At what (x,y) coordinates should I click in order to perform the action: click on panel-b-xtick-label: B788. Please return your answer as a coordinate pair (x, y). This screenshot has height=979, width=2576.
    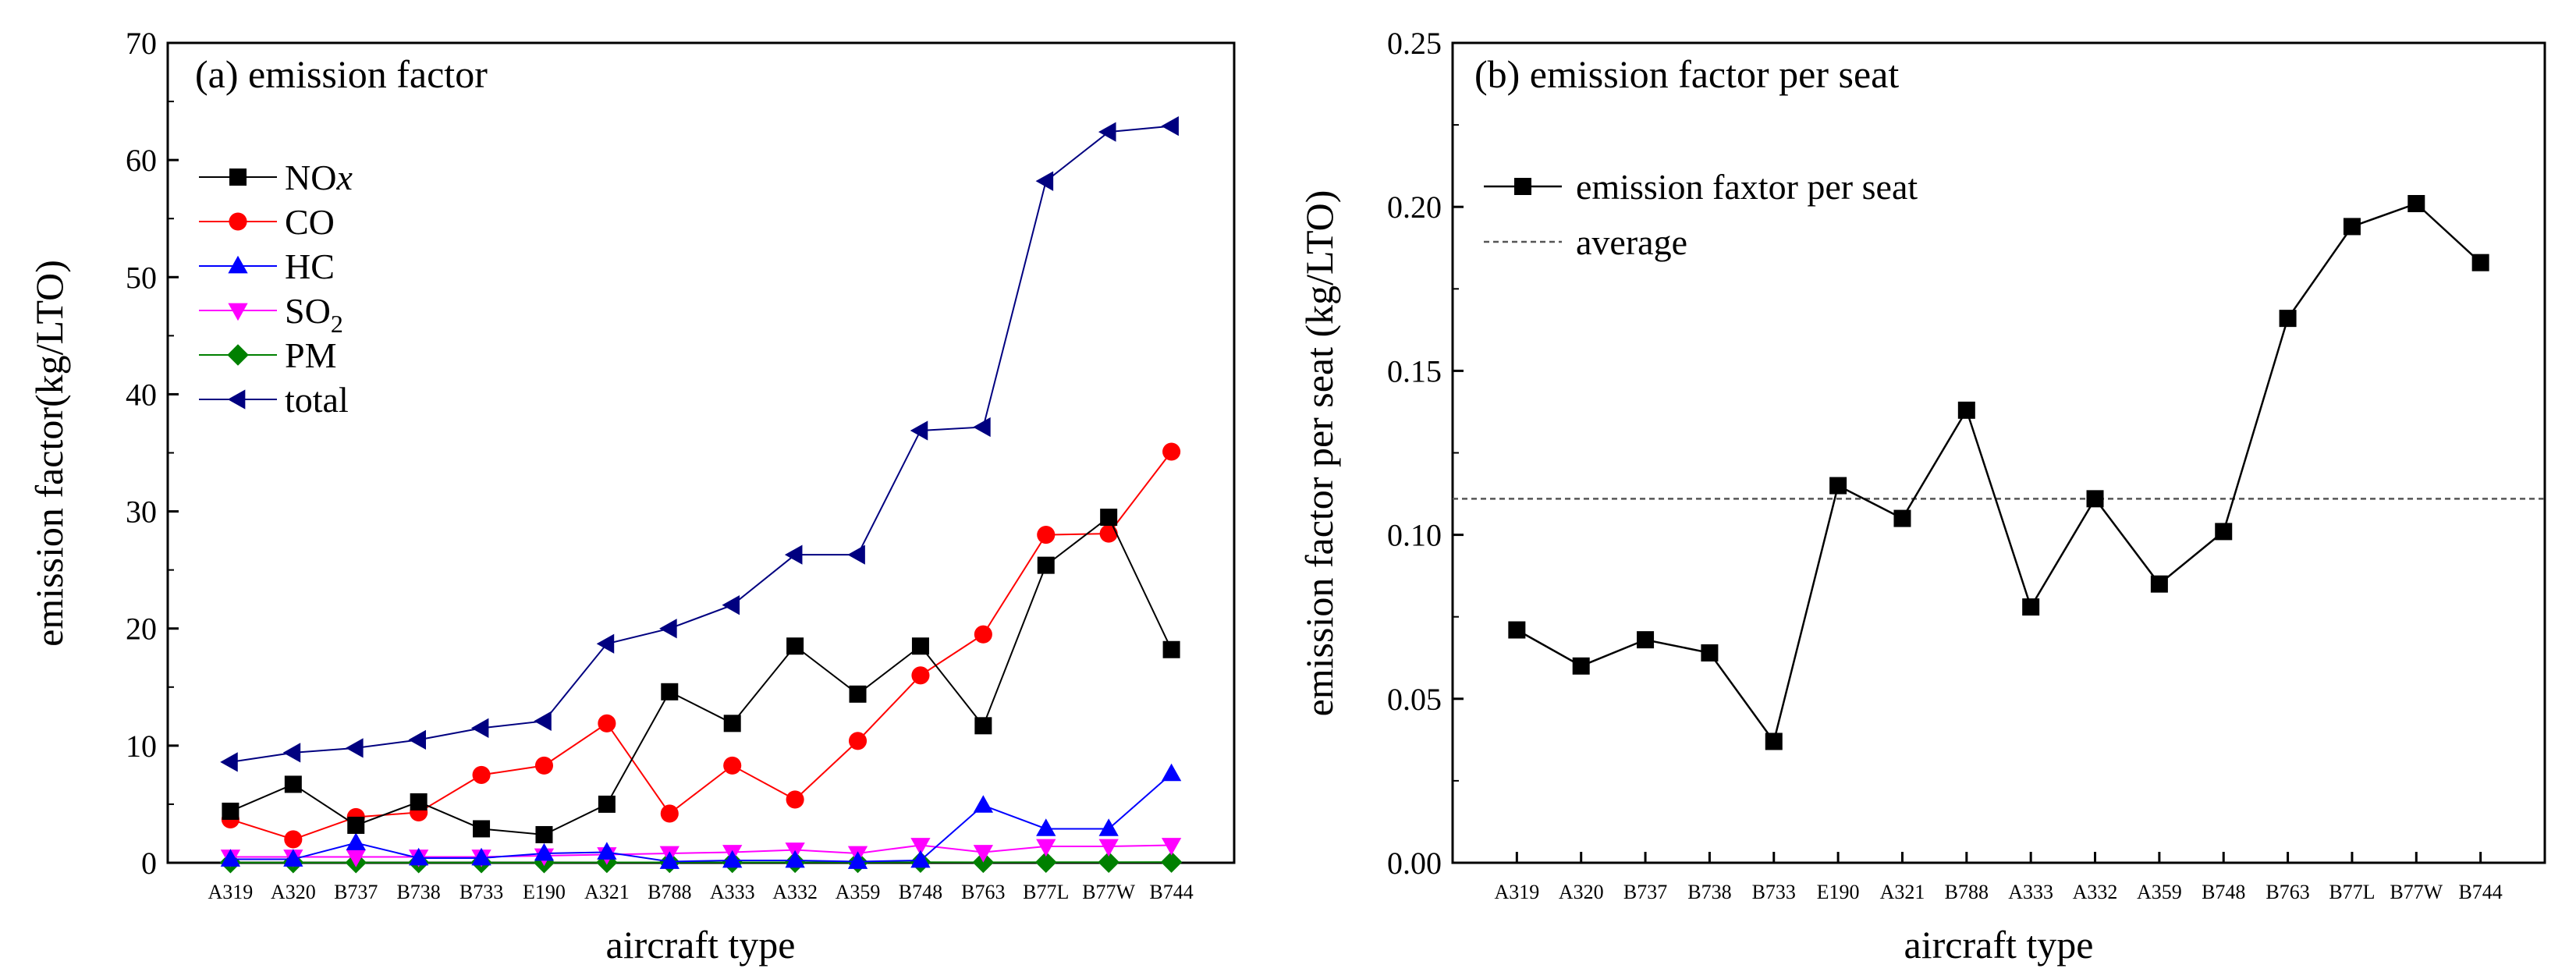
    Looking at the image, I should click on (1967, 892).